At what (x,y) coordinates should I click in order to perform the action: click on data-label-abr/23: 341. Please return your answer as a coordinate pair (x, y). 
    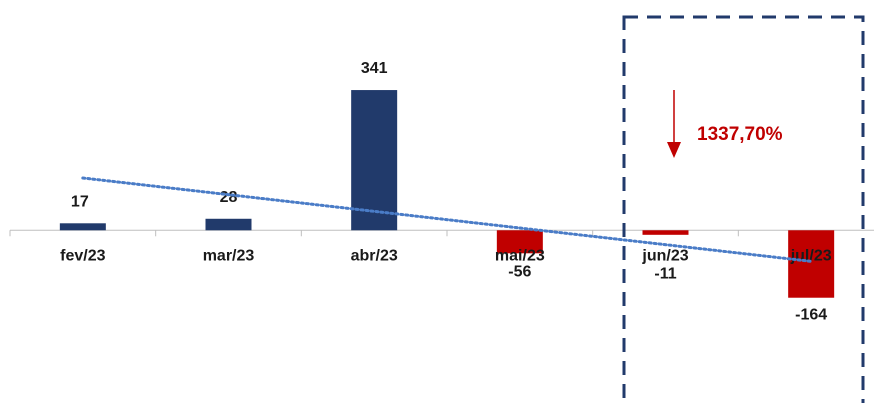
    Looking at the image, I should click on (374, 68).